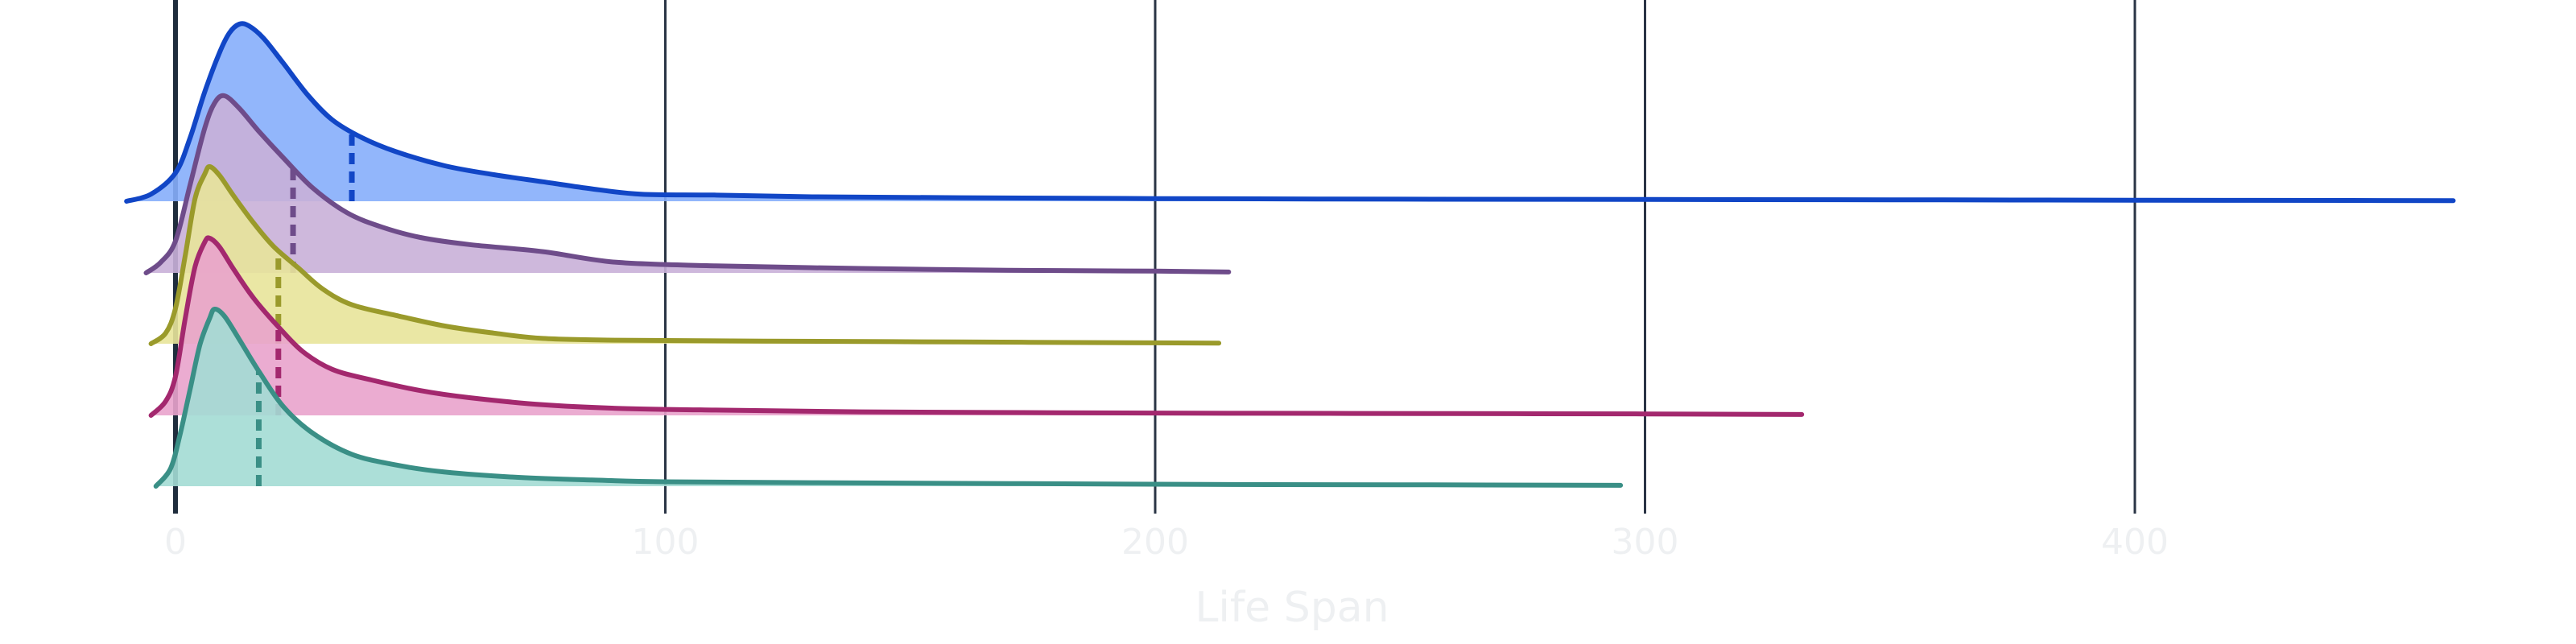 This screenshot has width=2576, height=644. Describe the element at coordinates (2135, 542) in the screenshot. I see `x-tick-label-400: 400` at that location.